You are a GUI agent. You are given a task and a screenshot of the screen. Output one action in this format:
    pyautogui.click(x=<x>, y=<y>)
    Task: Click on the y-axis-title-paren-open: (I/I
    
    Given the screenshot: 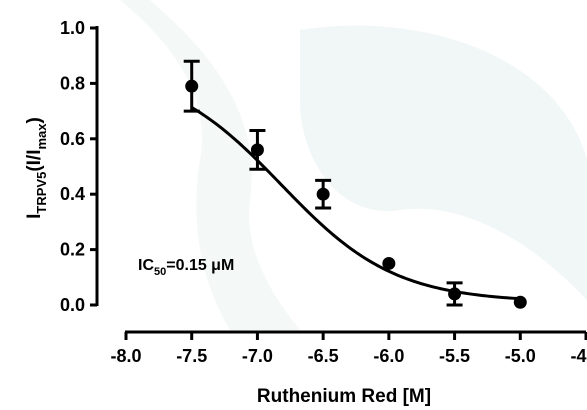 What is the action you would take?
    pyautogui.click(x=34, y=161)
    